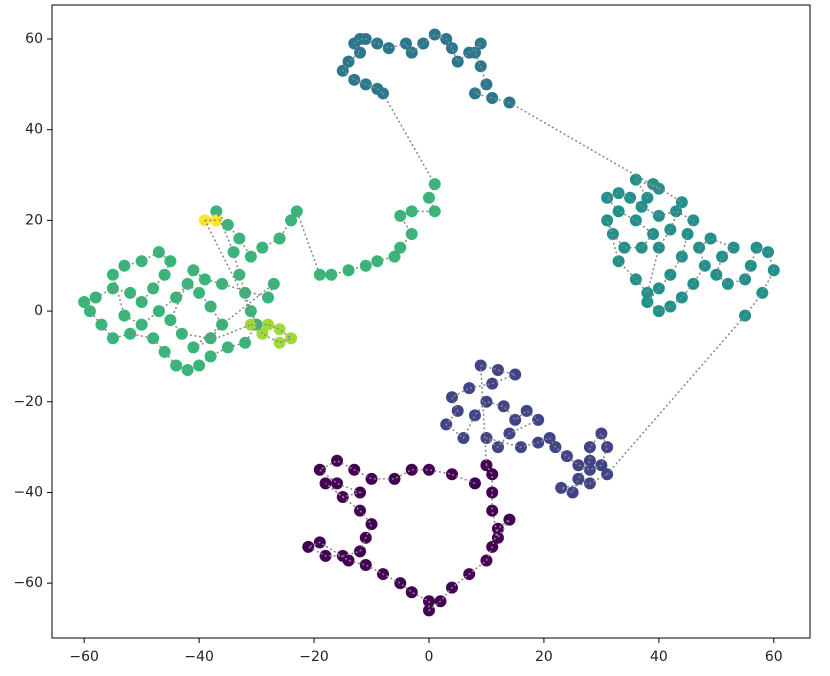 The height and width of the screenshot is (676, 830). I want to click on y-tick-label: 0, so click(38, 311).